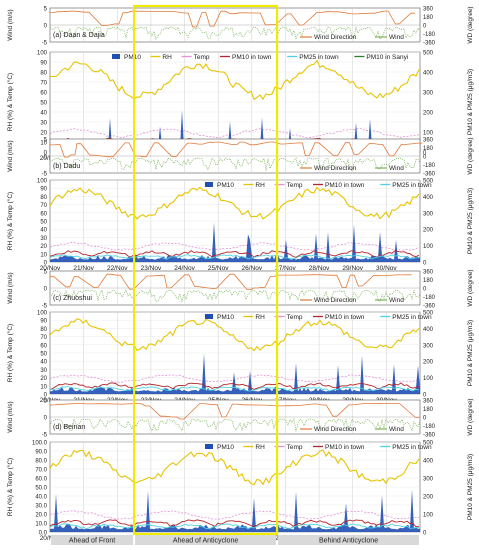 Image resolution: width=479 pixels, height=550 pixels. Describe the element at coordinates (319, 268) in the screenshot. I see `x-tick-label: 28/Nov` at that location.